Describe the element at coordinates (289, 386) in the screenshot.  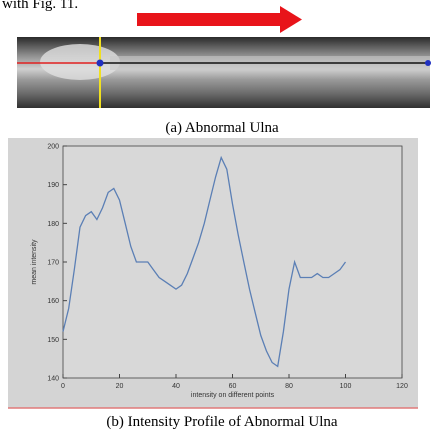
I see `x-tick-label: 80` at that location.